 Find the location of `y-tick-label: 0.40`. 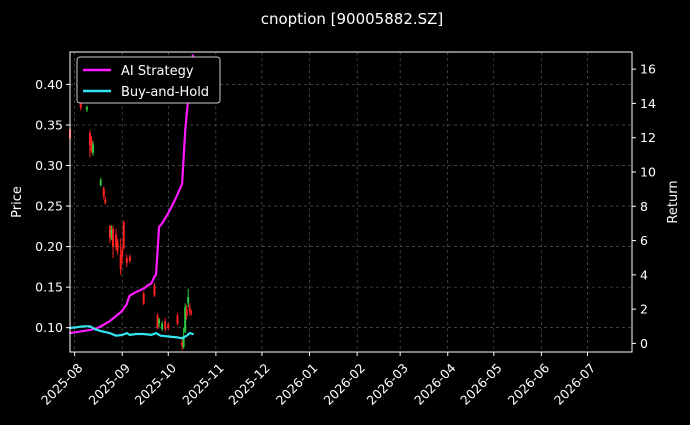

y-tick-label: 0.40 is located at coordinates (49, 84).